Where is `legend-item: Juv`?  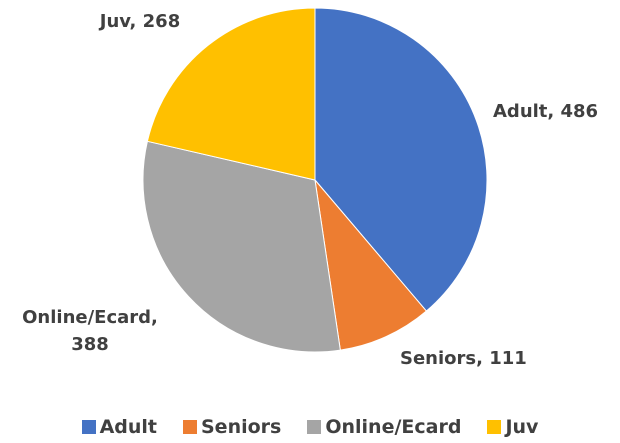 legend-item: Juv is located at coordinates (512, 427).